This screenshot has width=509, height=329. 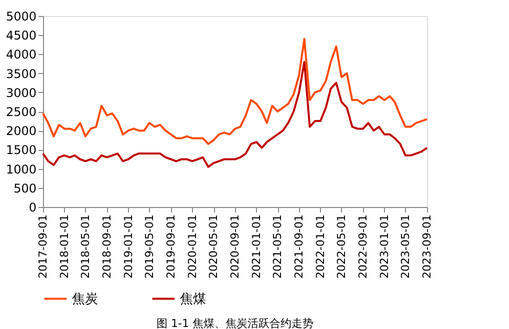 I want to click on y-tick-label: 5000, so click(x=21, y=17).